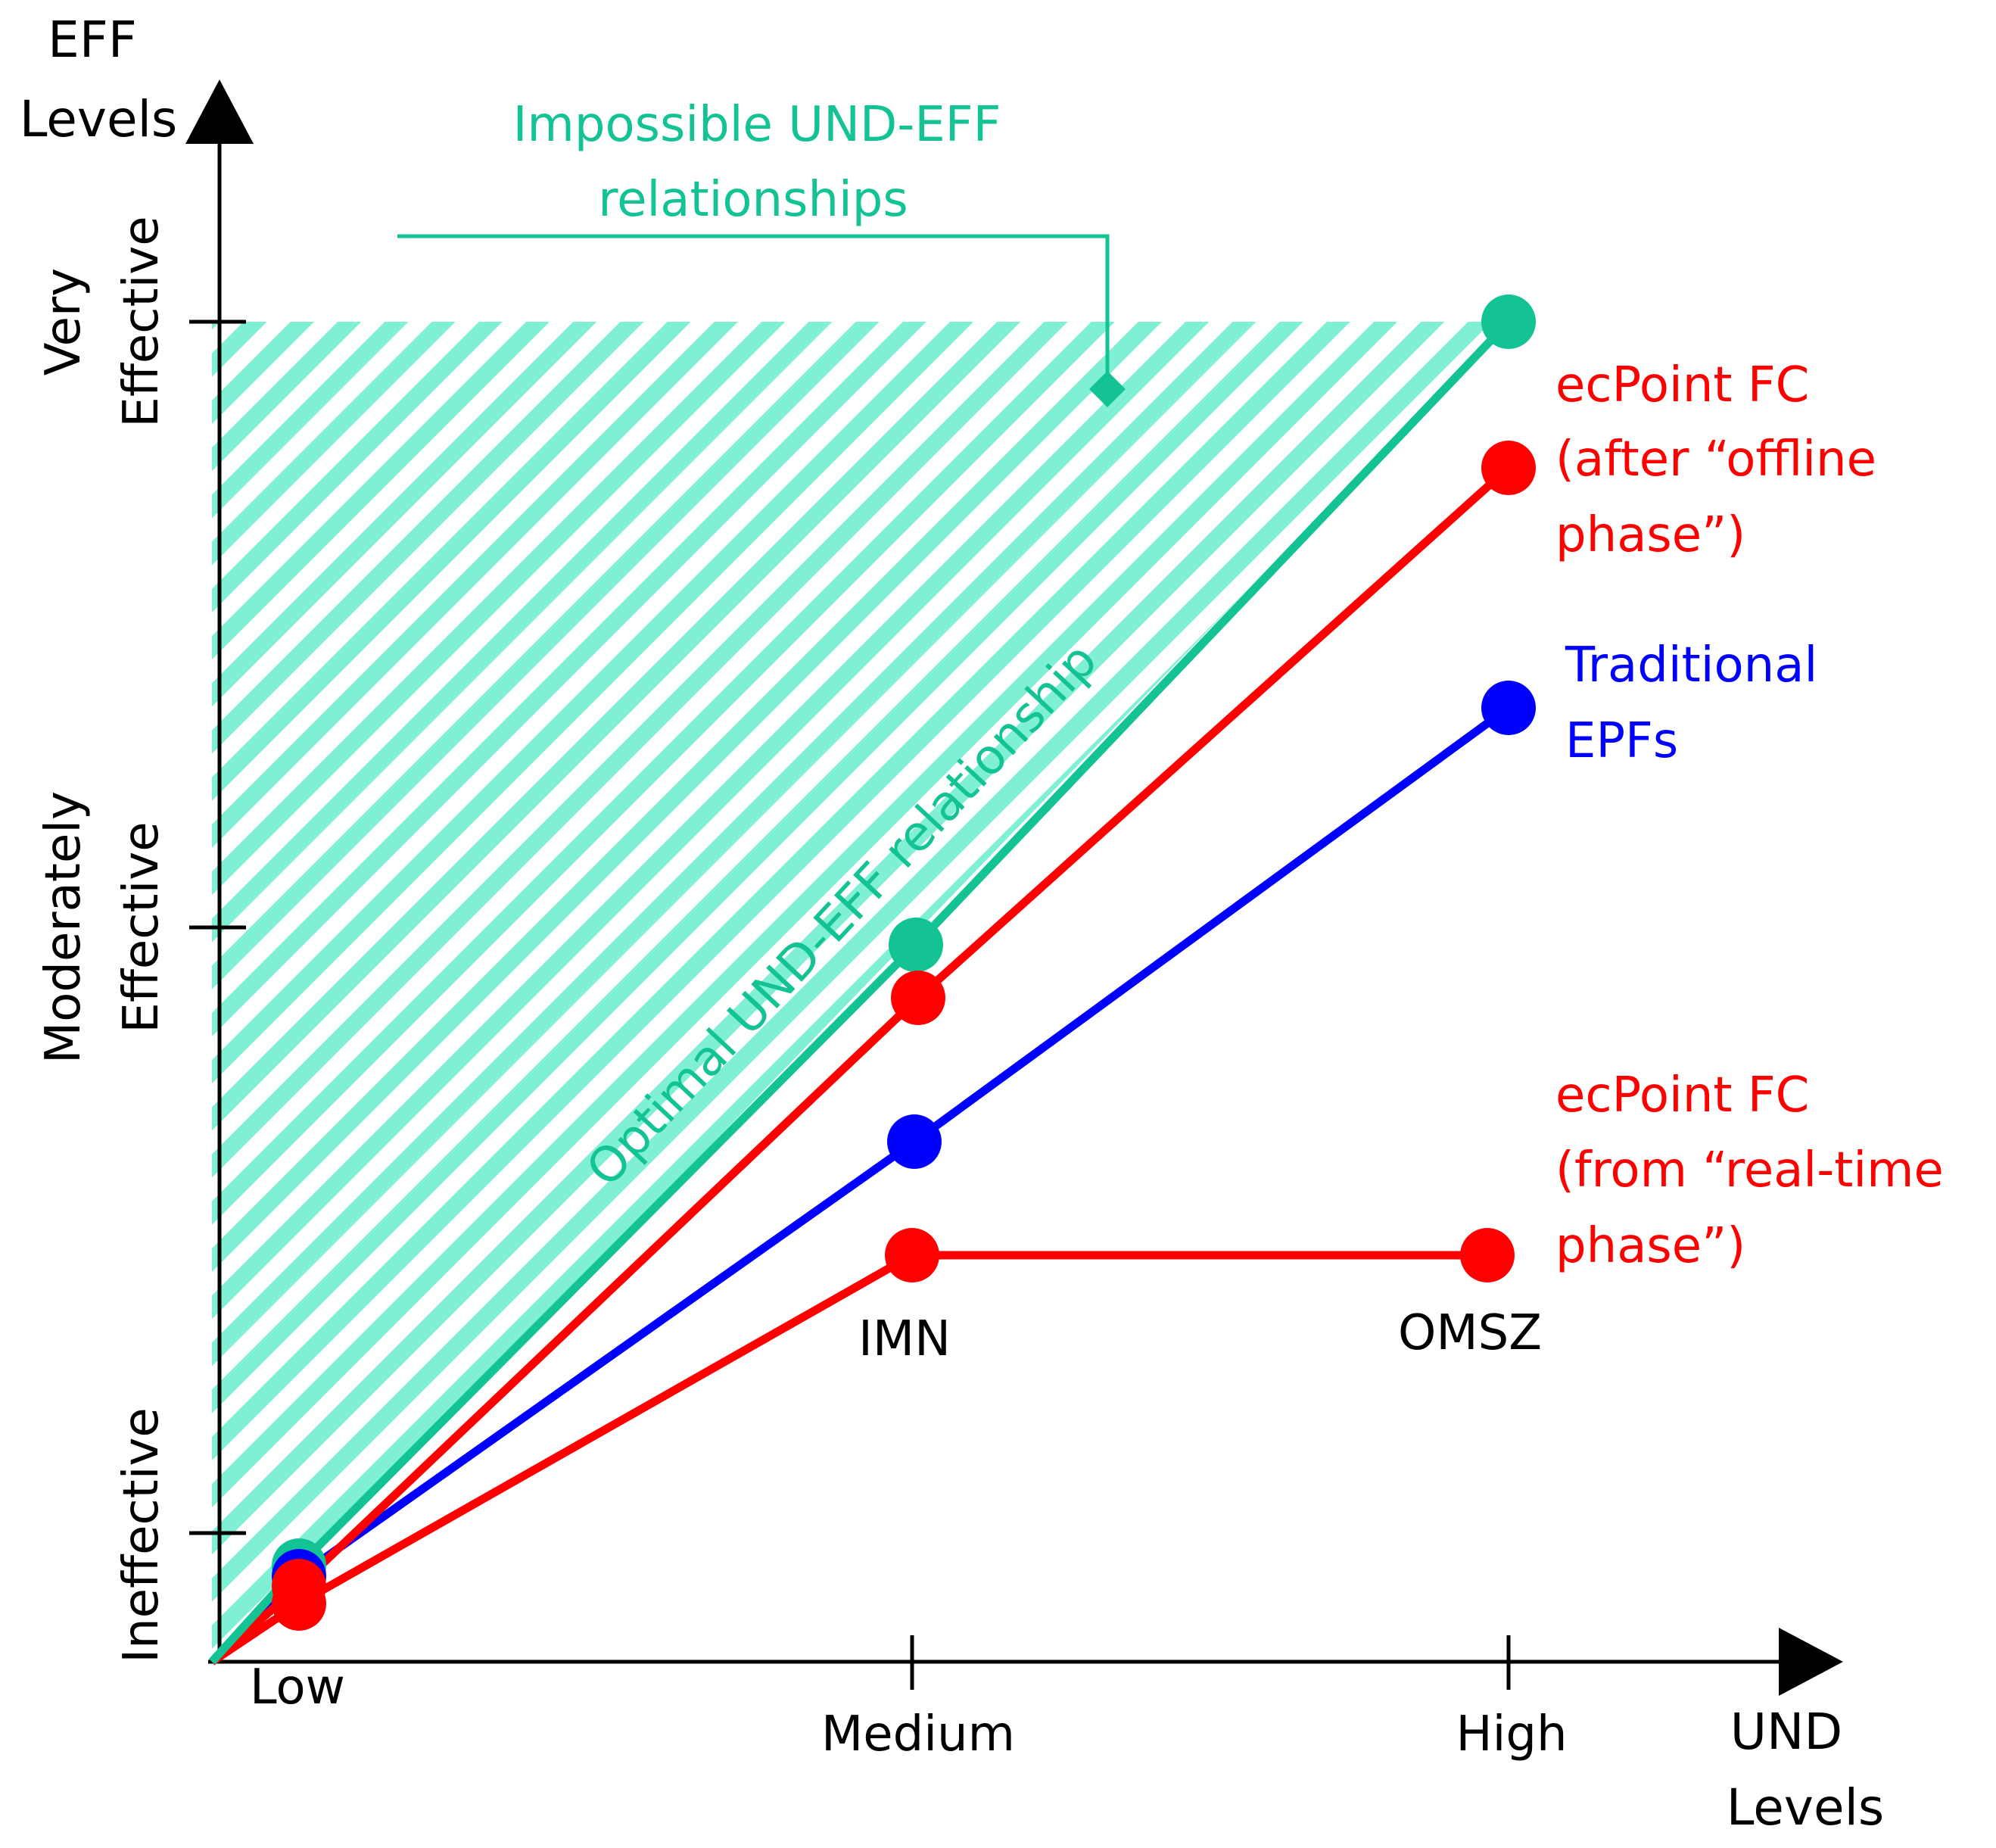 Image resolution: width=1996 pixels, height=1848 pixels. Describe the element at coordinates (753, 200) in the screenshot. I see `impossible-label-line2: relationships` at that location.